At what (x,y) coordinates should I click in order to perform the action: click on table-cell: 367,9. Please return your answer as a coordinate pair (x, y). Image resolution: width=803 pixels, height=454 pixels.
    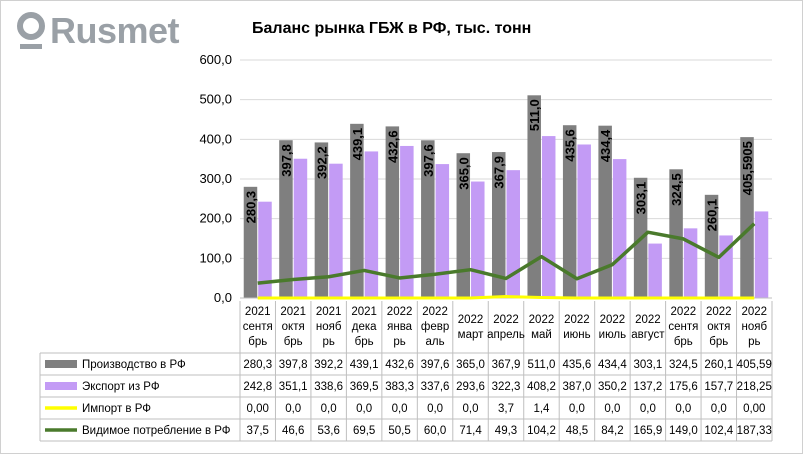
    Looking at the image, I should click on (506, 365).